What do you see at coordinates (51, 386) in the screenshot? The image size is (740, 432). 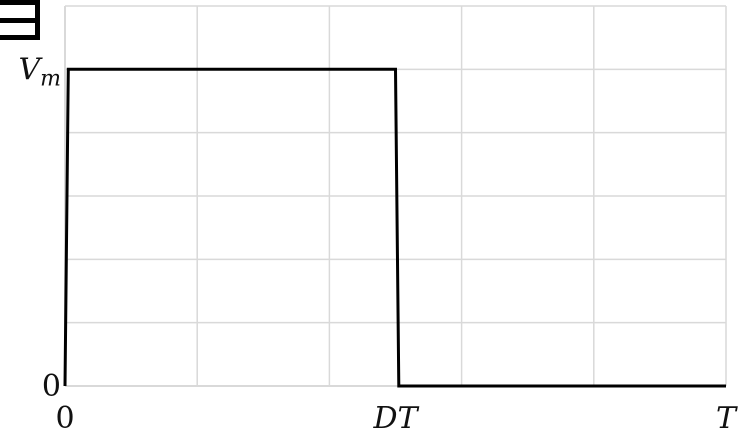 I see `y-tick-label: 0` at bounding box center [51, 386].